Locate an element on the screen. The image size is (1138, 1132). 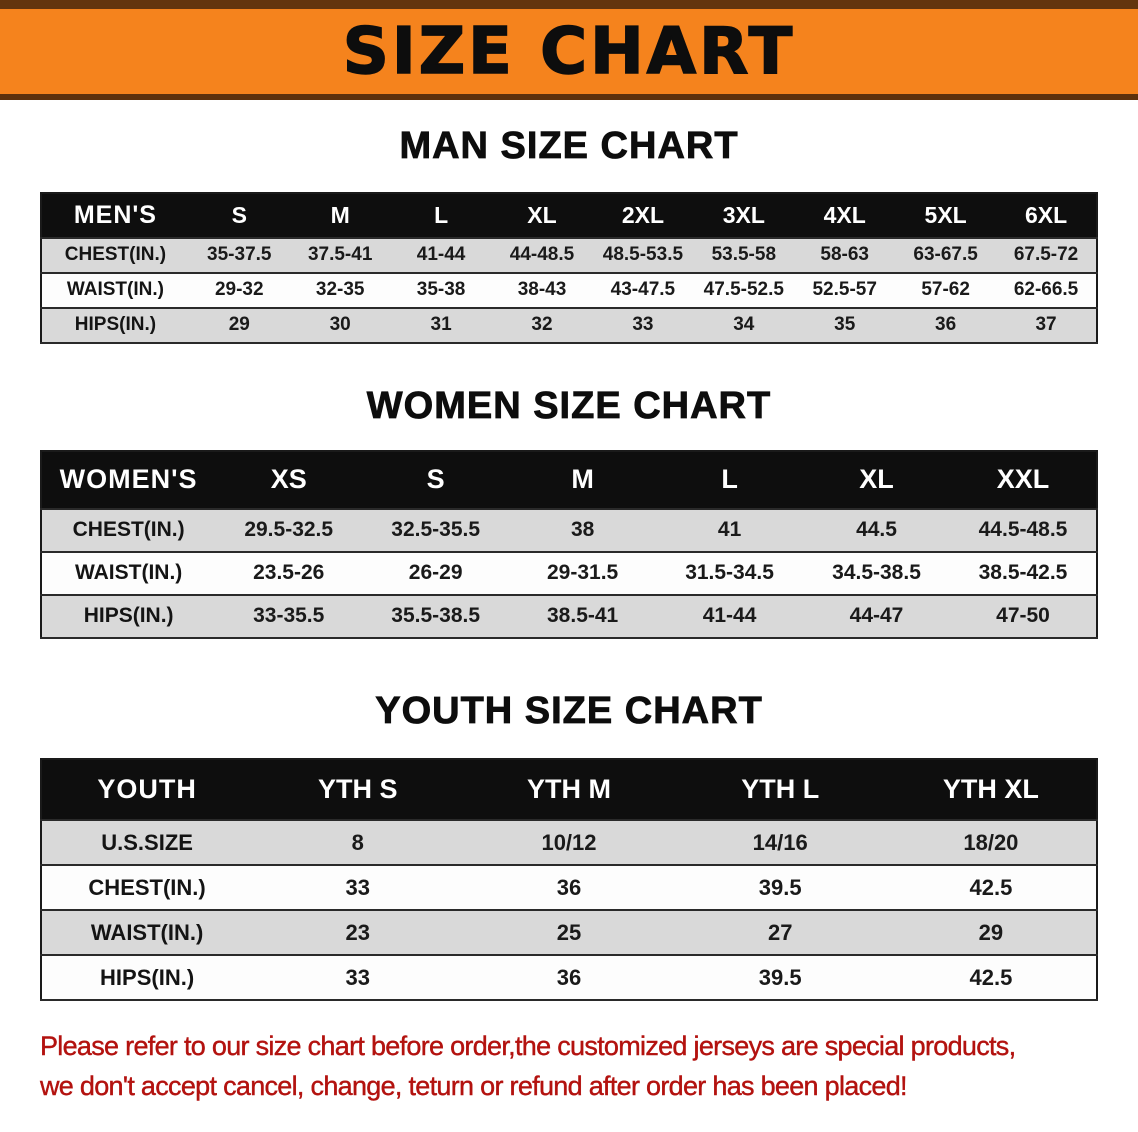
value-cell: 38 is located at coordinates (582, 530).